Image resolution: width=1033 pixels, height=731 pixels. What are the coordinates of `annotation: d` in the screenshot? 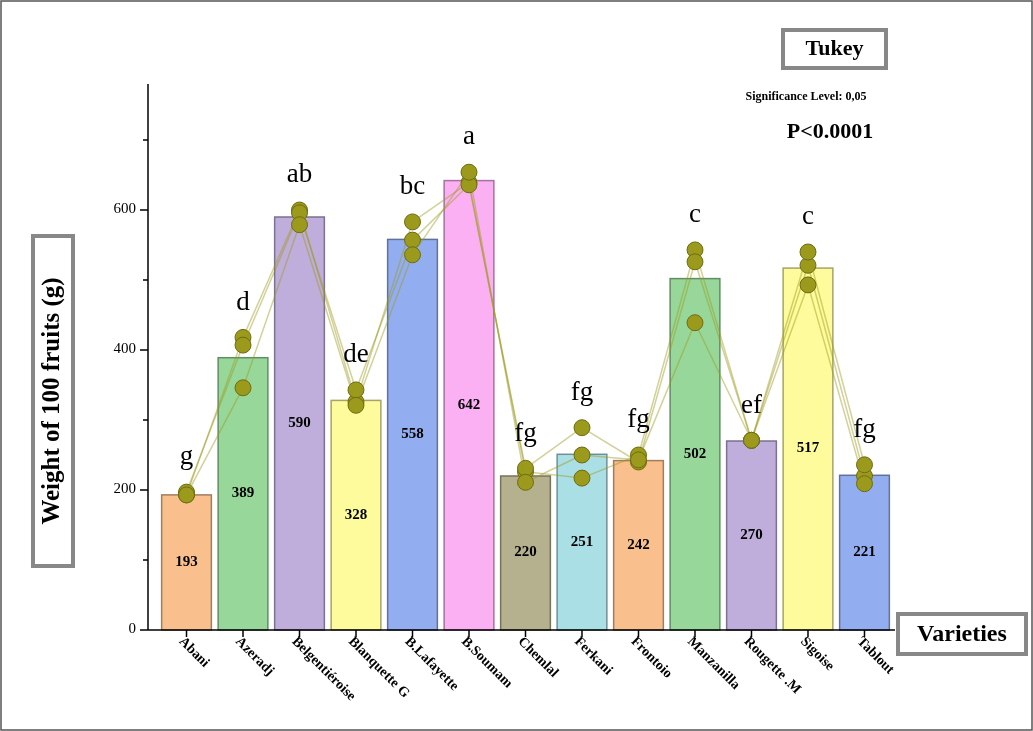 It's located at (243, 300).